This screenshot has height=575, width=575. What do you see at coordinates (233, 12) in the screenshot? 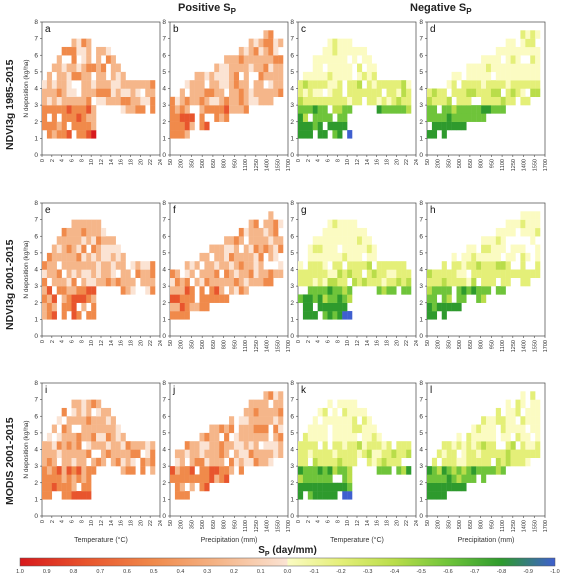
I see `header-positive-sub: P` at bounding box center [233, 12].